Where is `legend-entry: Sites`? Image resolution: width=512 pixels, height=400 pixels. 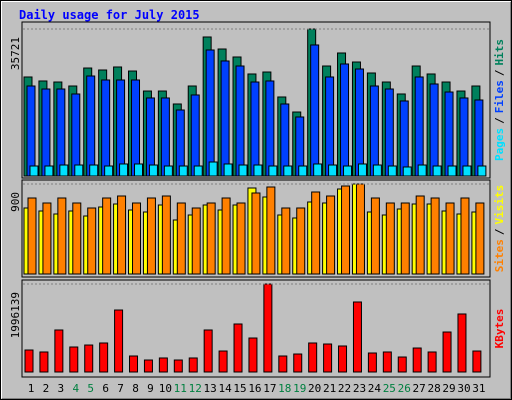
legend-entry: Sites is located at coordinates (499, 255).